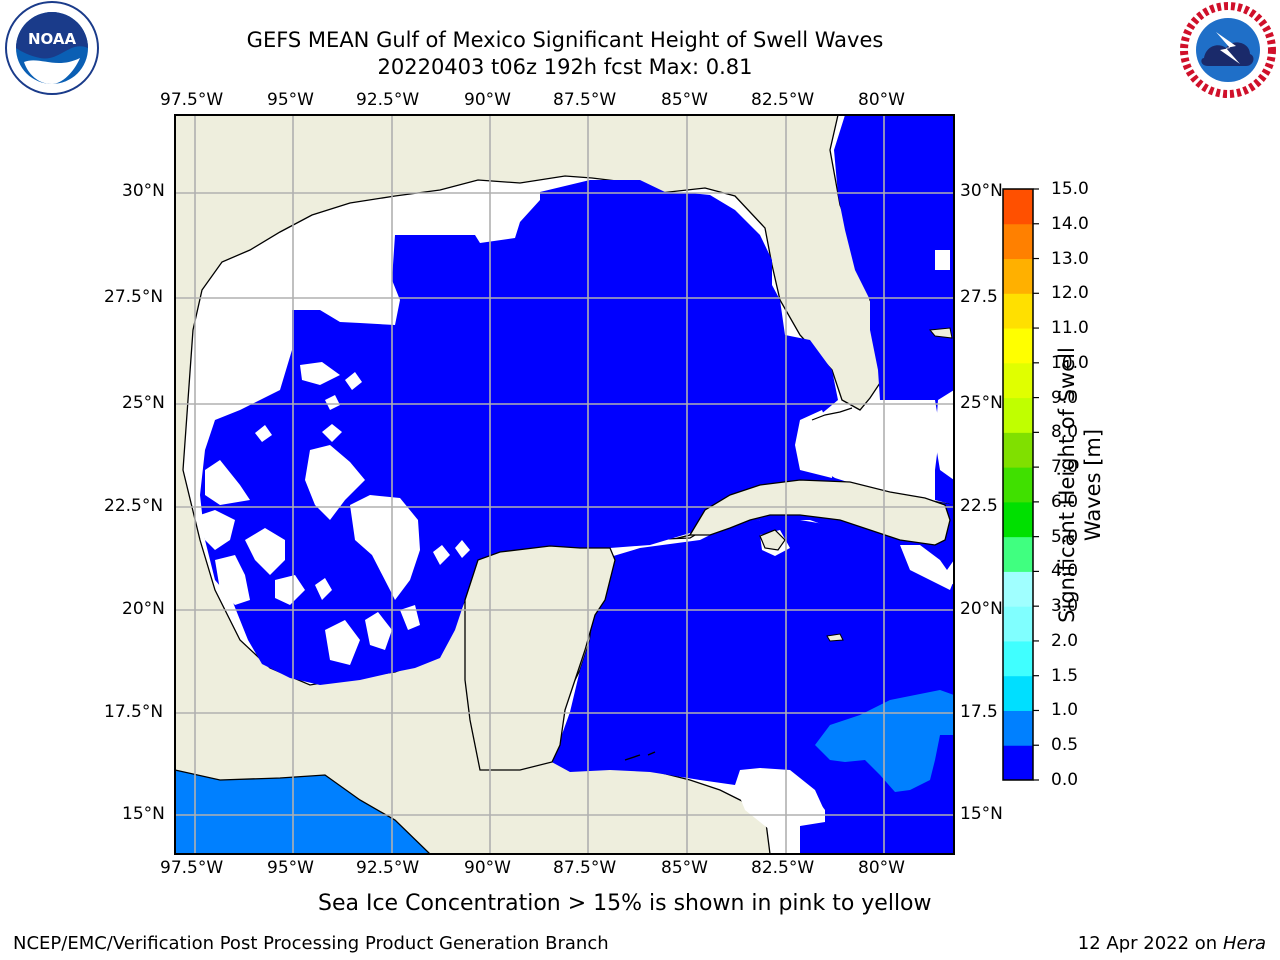 Image resolution: width=1280 pixels, height=960 pixels. Describe the element at coordinates (1065, 571) in the screenshot. I see `colorbar-tick-label: 4.0` at that location.